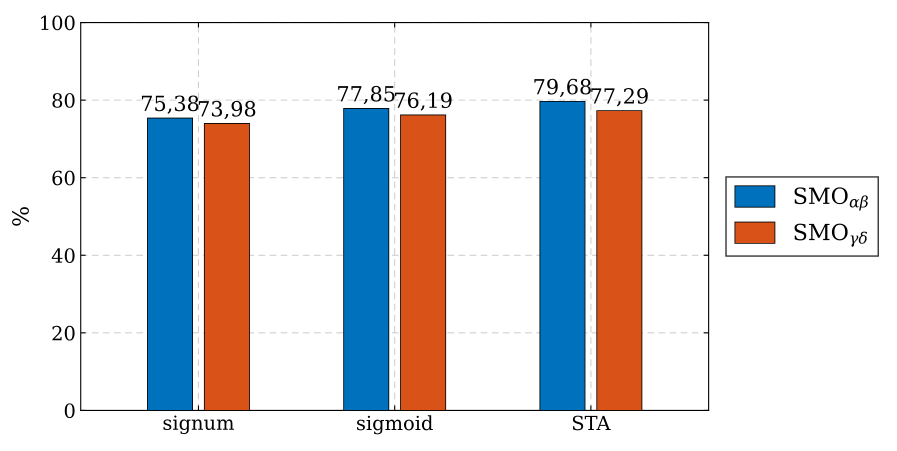 Image resolution: width=897 pixels, height=451 pixels. I want to click on legend-label: SMO$_{αβ}$, so click(831, 199).